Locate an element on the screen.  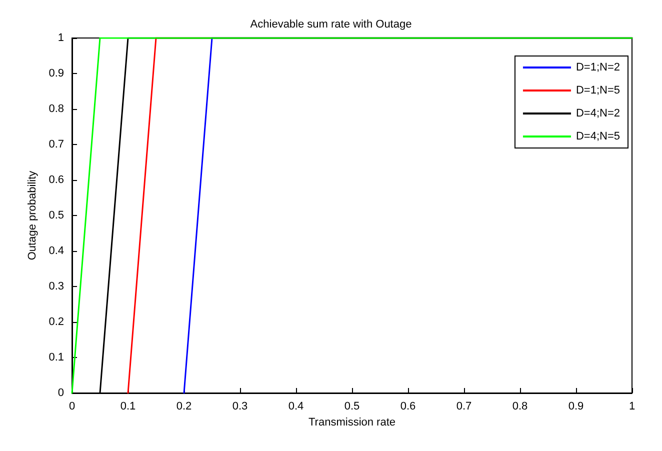
legend-label: D=1;N=2 is located at coordinates (598, 68).